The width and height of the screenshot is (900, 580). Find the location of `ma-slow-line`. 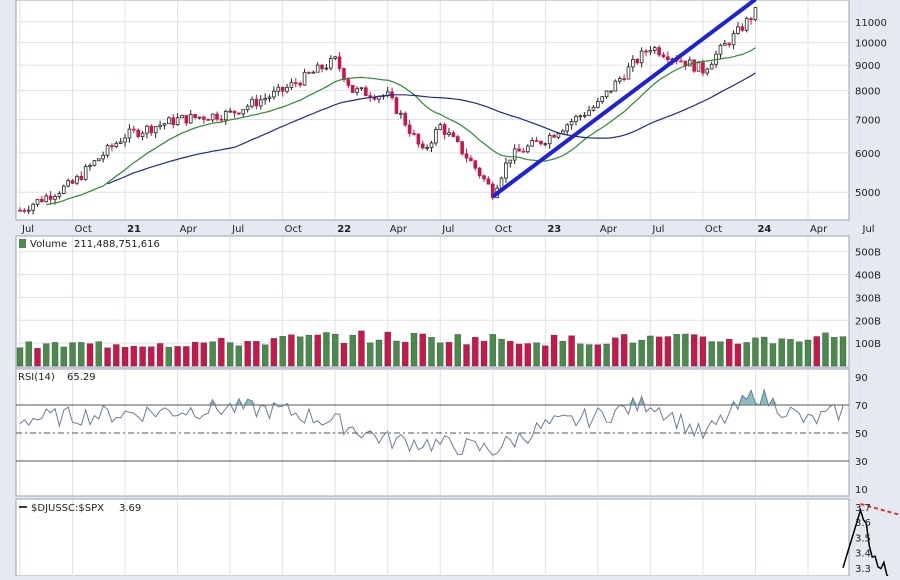

ma-slow-line is located at coordinates (431, 128).